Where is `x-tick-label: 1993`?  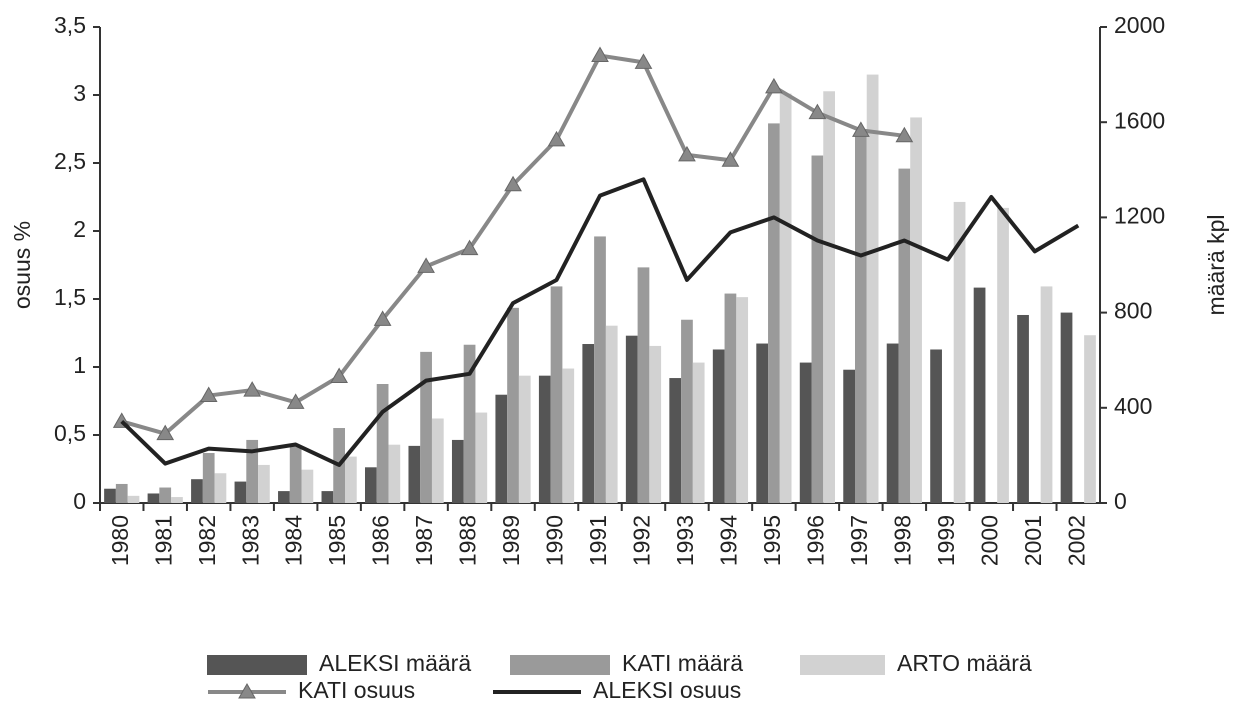
x-tick-label: 1993 is located at coordinates (685, 540).